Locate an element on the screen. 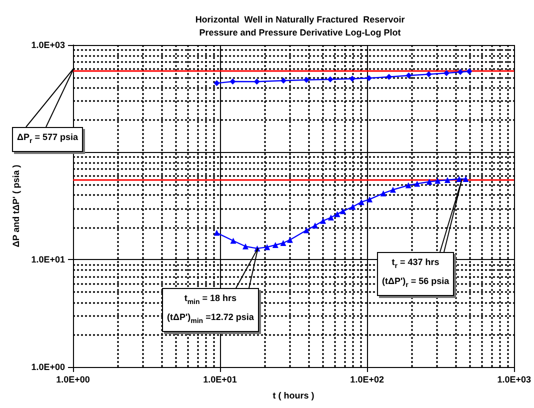  chart-title: Horizontal Well in Naturally Fractured Reservoir Pressure and Pressure Derivative Log-Log Plot is located at coordinates (300, 26).